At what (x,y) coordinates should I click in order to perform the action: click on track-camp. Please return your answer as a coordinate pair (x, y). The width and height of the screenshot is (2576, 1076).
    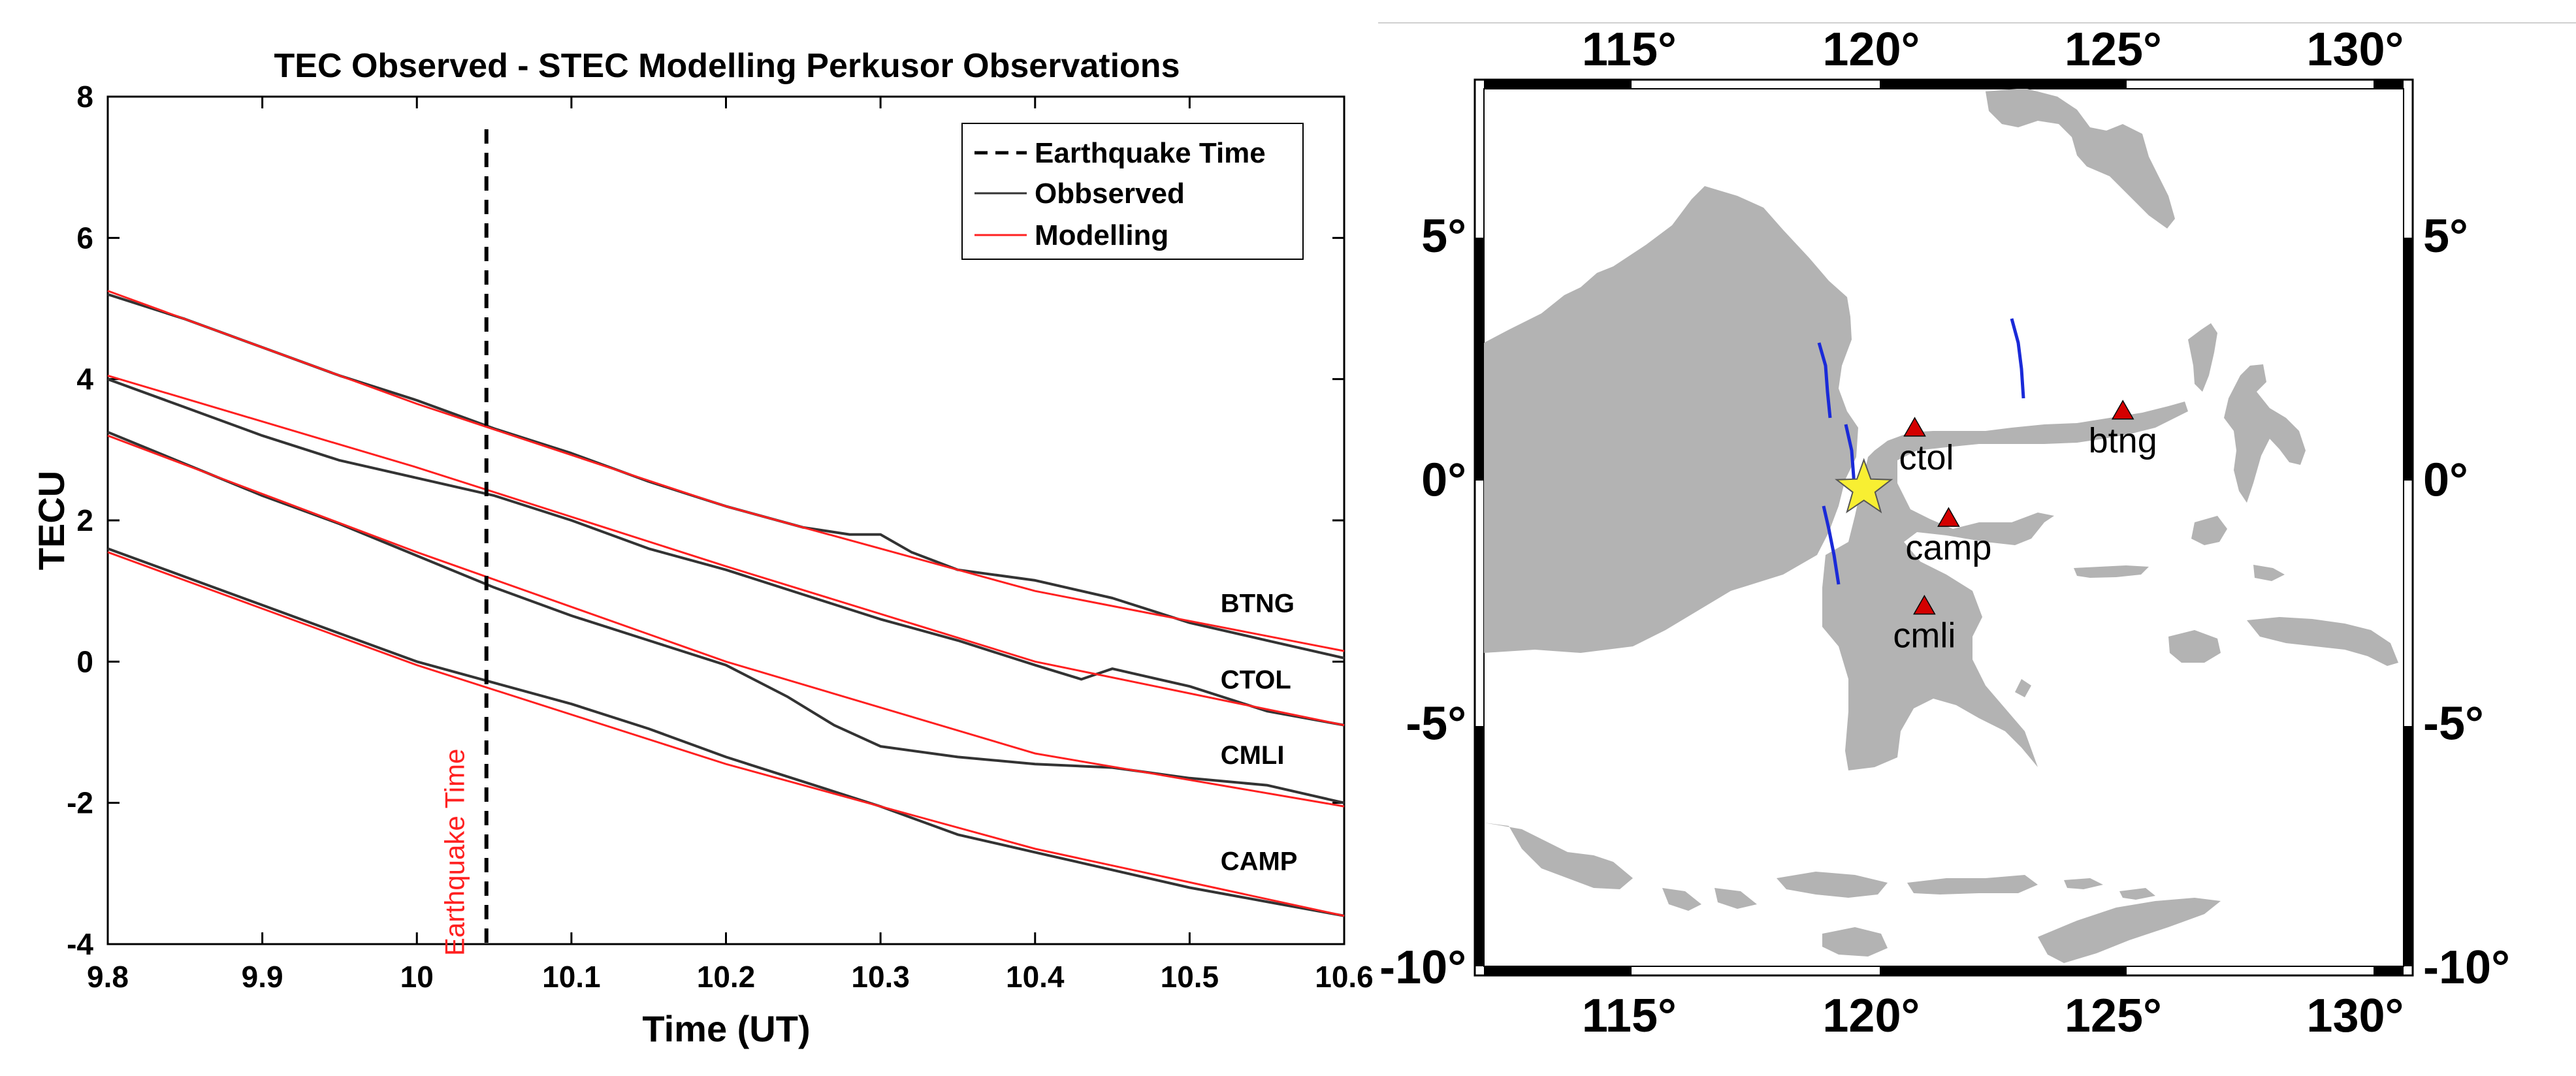
    Looking at the image, I should click on (1831, 545).